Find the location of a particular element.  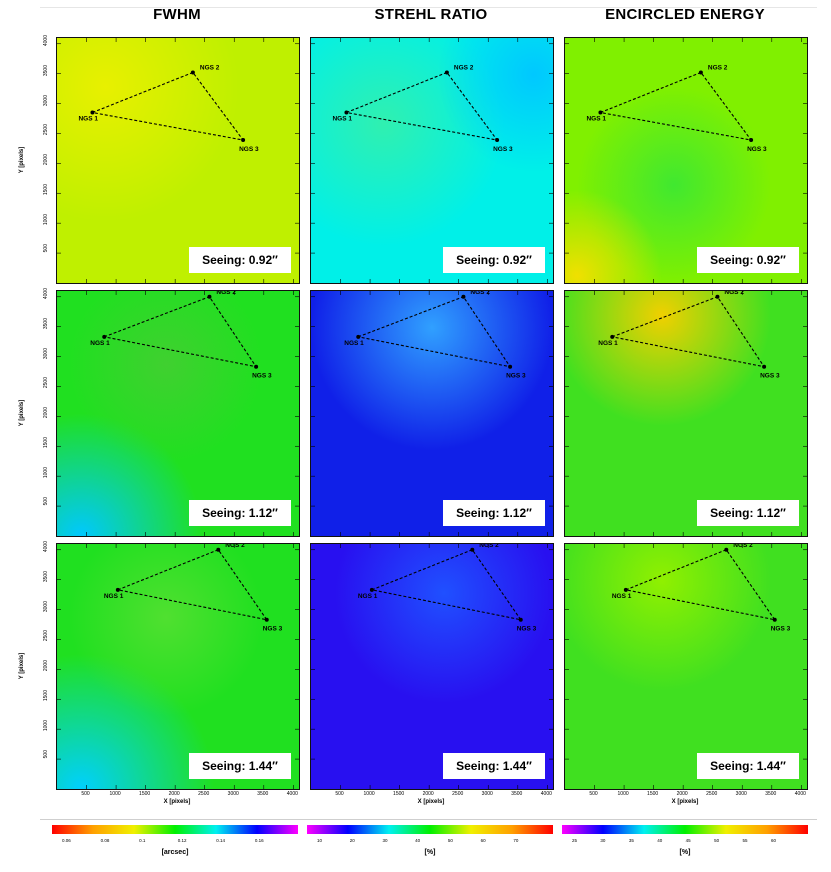

heatmap-panel: NGS 1 NGS 2 NGS 3 Seeing: 1.12″ is located at coordinates (178, 413).